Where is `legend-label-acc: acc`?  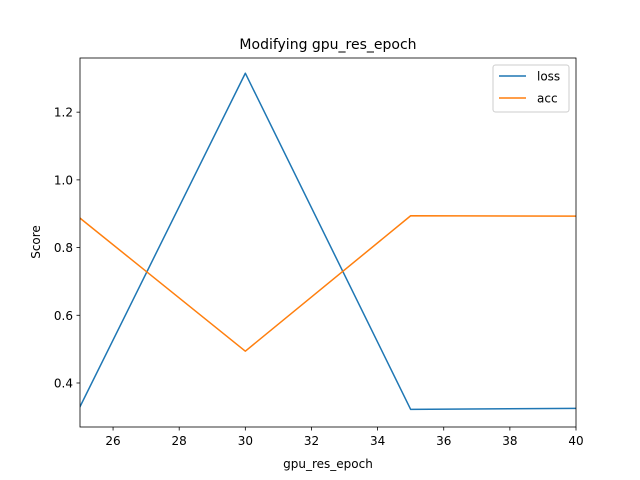 legend-label-acc: acc is located at coordinates (547, 99).